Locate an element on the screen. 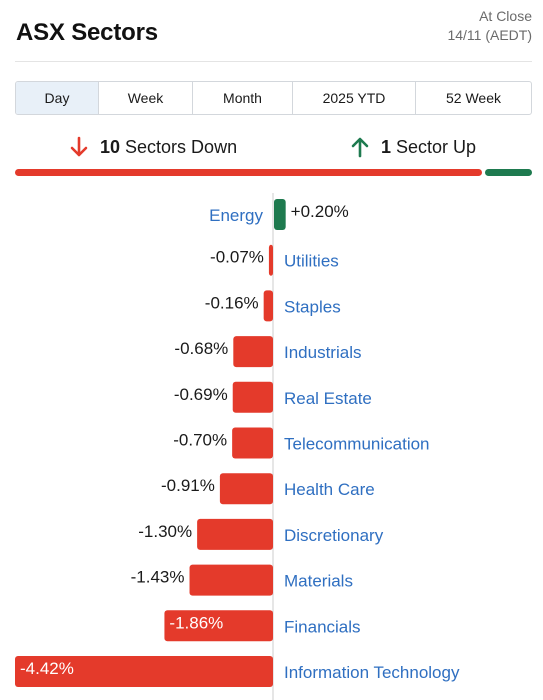 Image resolution: width=543 pixels, height=700 pixels. value-label-financials: -1.86% is located at coordinates (196, 622).